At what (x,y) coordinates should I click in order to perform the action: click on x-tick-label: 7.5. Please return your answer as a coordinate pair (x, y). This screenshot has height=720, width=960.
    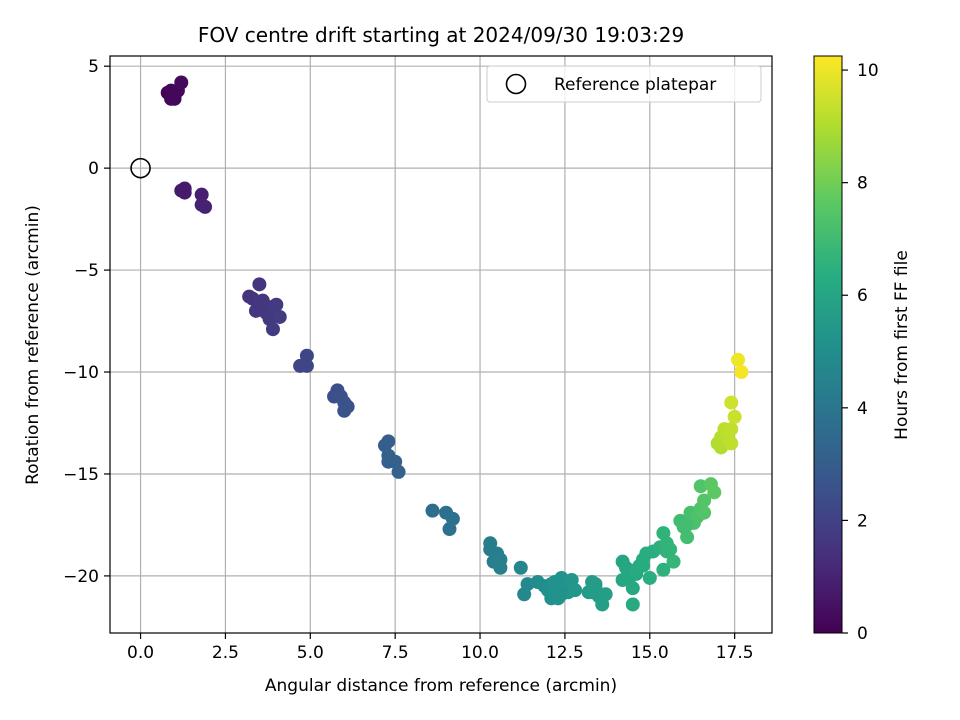
    Looking at the image, I should click on (395, 653).